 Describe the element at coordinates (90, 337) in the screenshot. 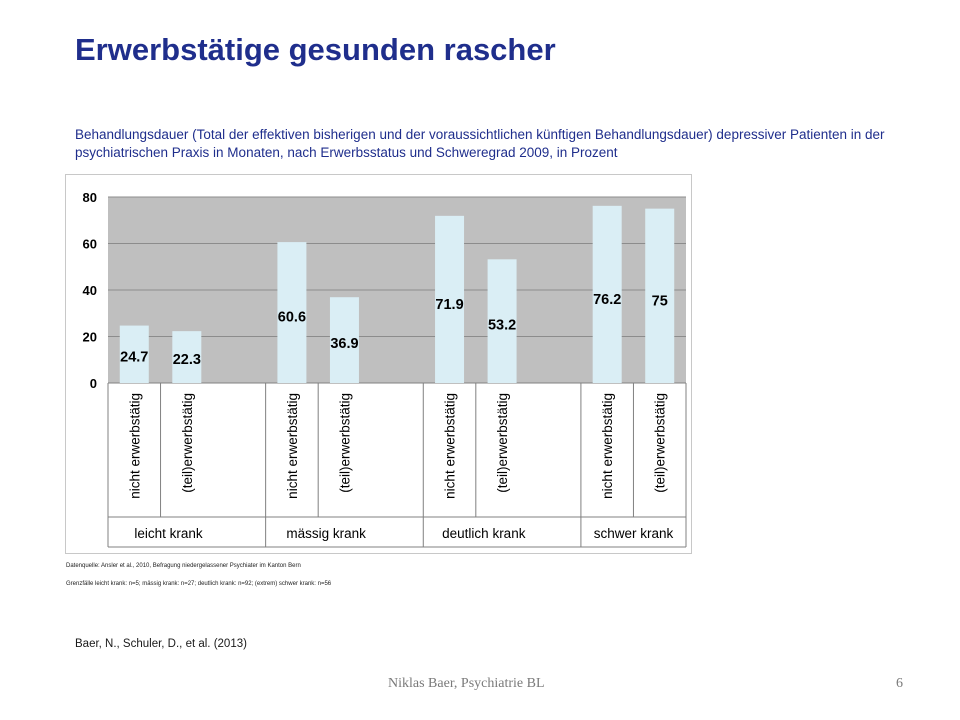

I see `y-tick-label: 20` at that location.